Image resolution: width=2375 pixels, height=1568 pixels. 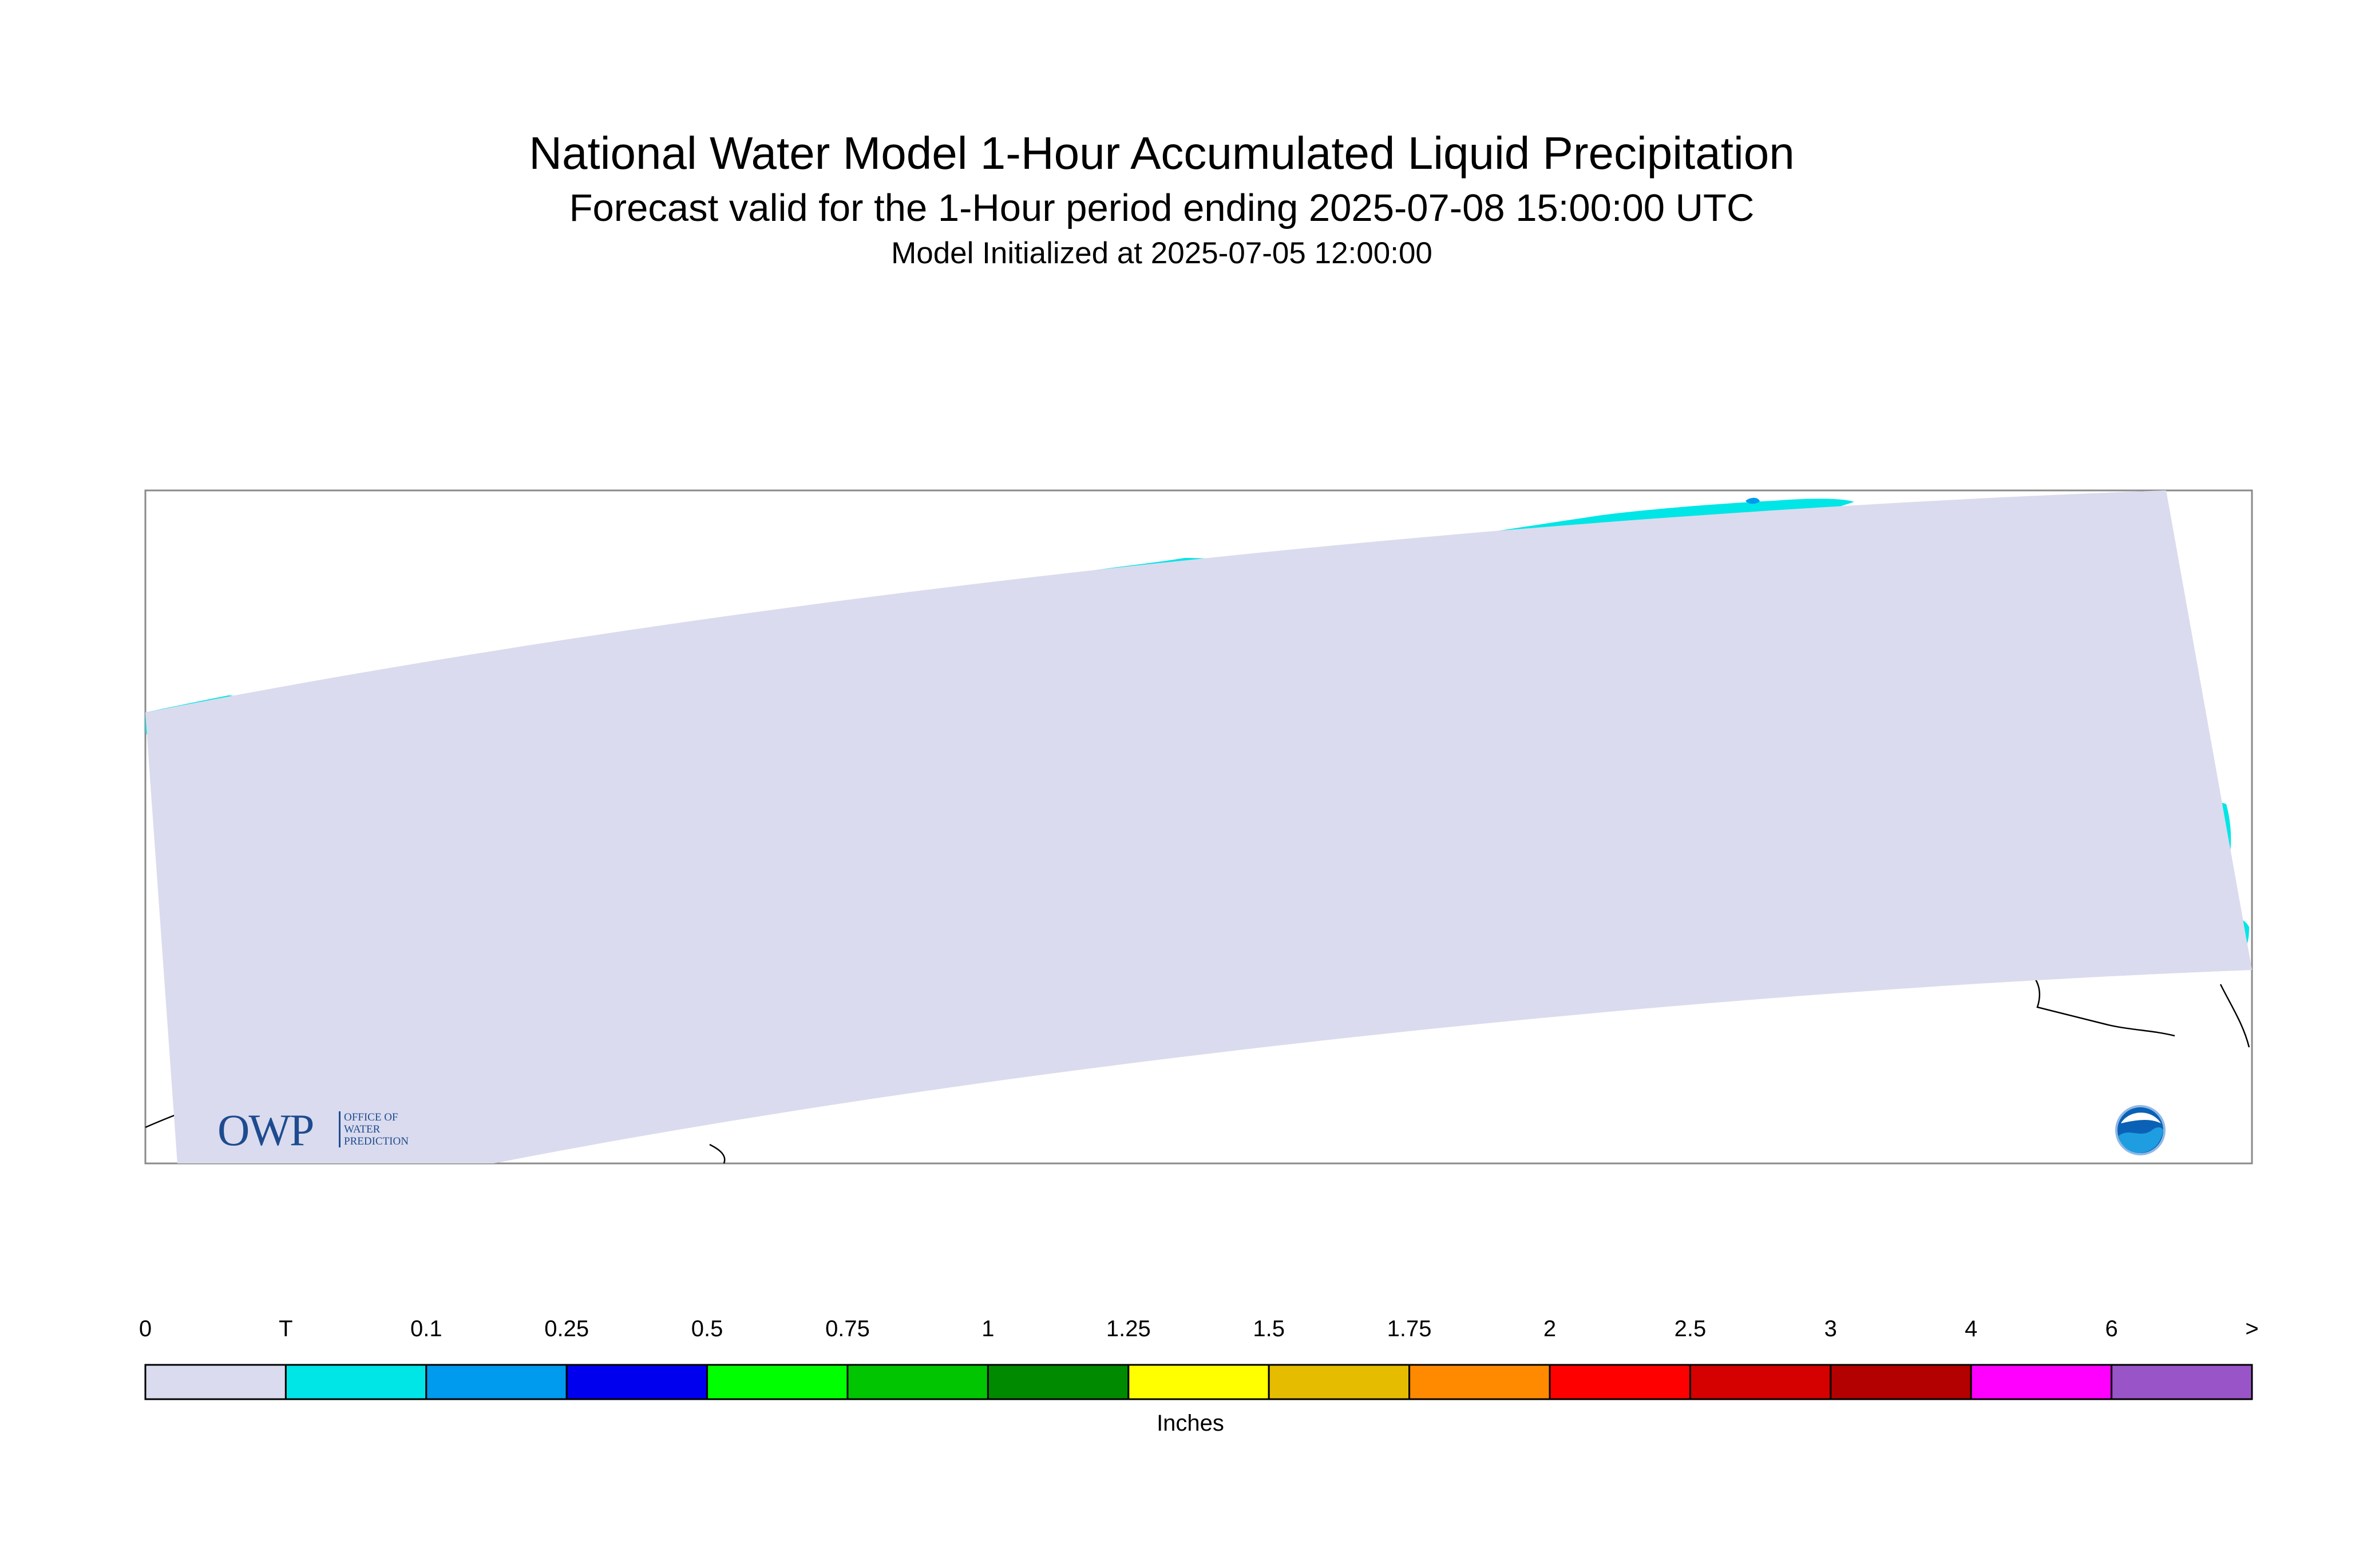 I want to click on colorbar-tick-label: 3, so click(x=1830, y=1328).